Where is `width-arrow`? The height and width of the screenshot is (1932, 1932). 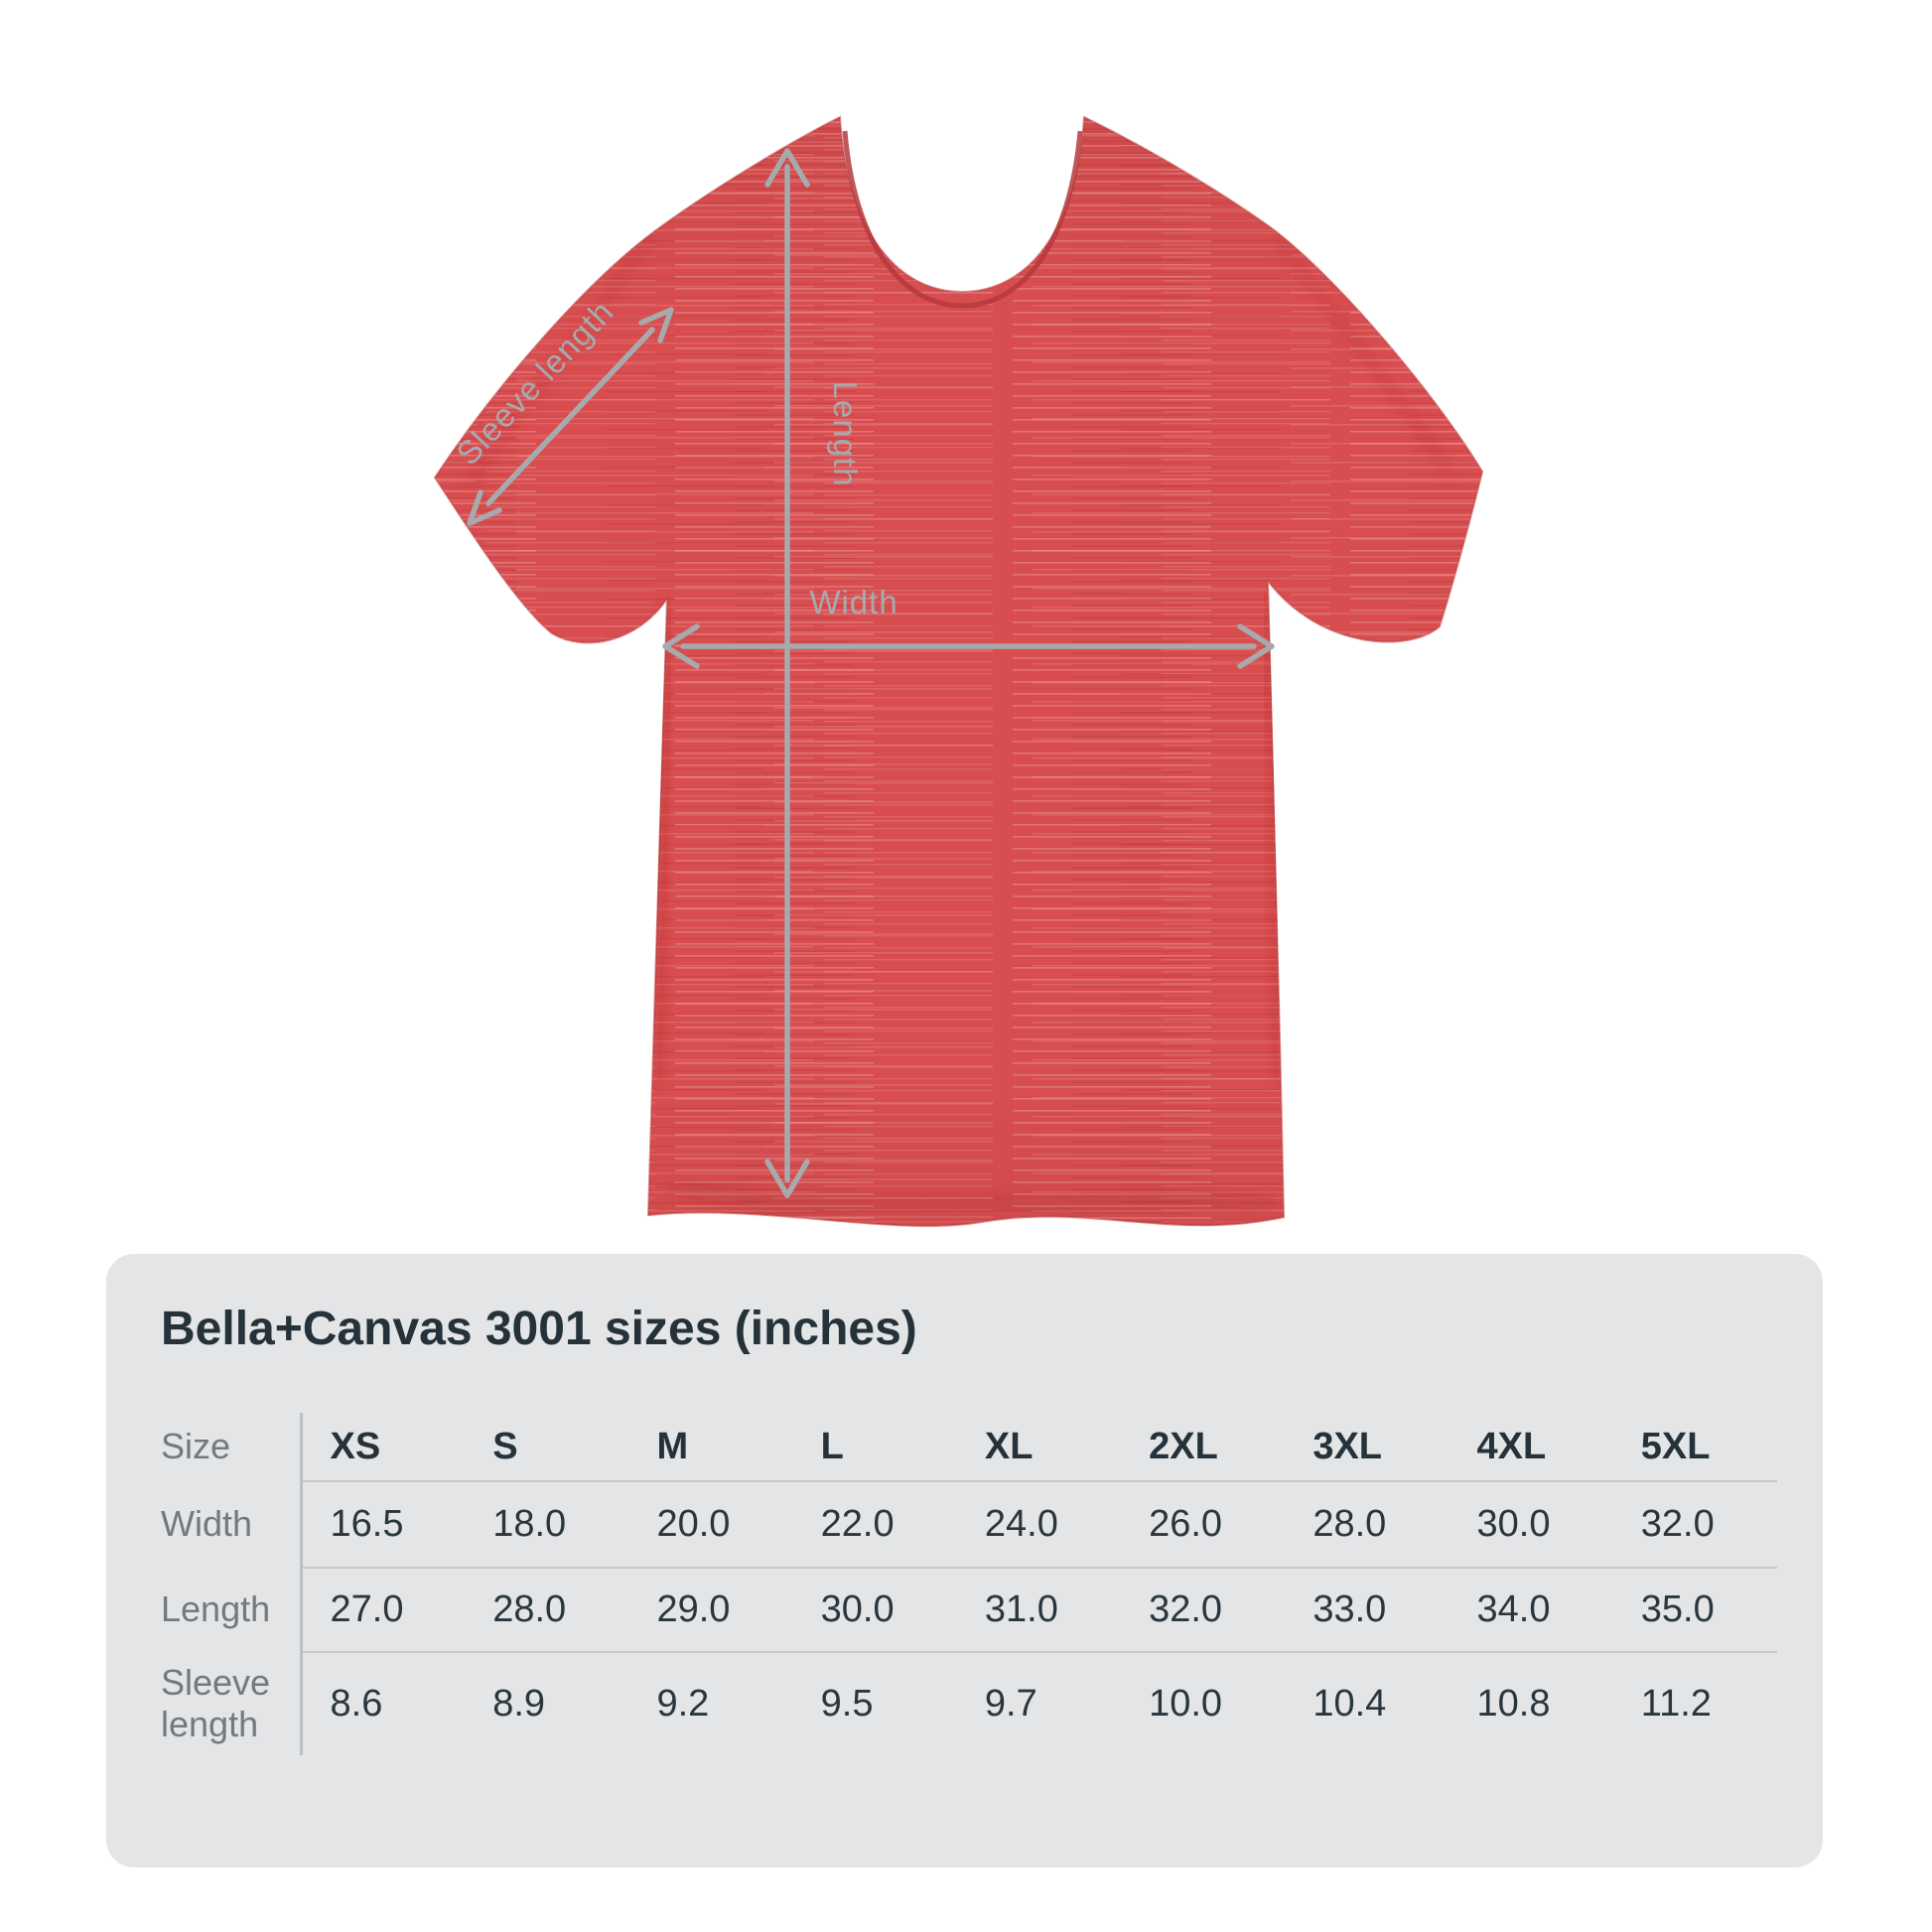 width-arrow is located at coordinates (968, 646).